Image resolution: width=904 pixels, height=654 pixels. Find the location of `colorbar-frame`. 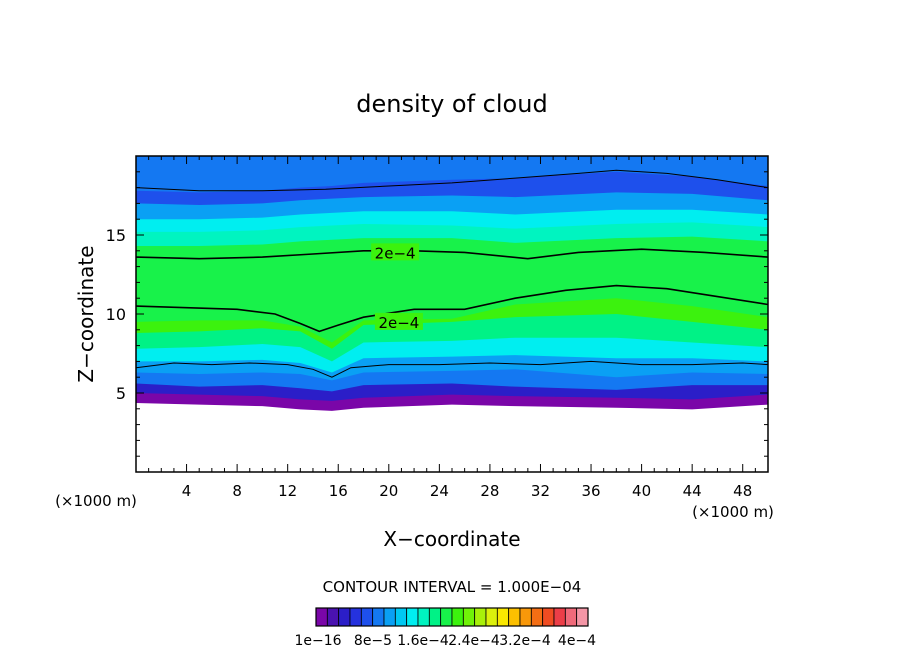

colorbar-frame is located at coordinates (452, 617).